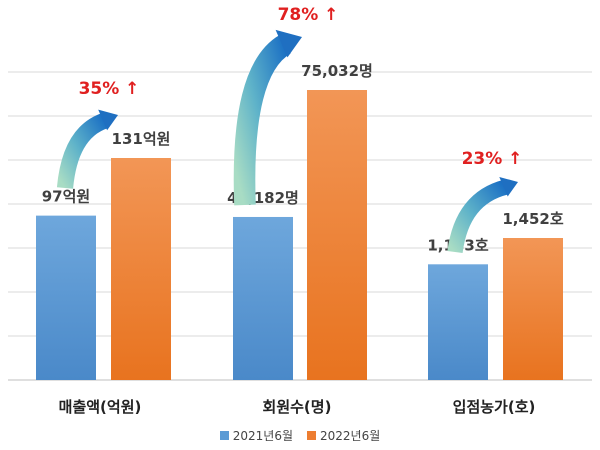  I want to click on growth-arrow-sales, so click(82, 150).